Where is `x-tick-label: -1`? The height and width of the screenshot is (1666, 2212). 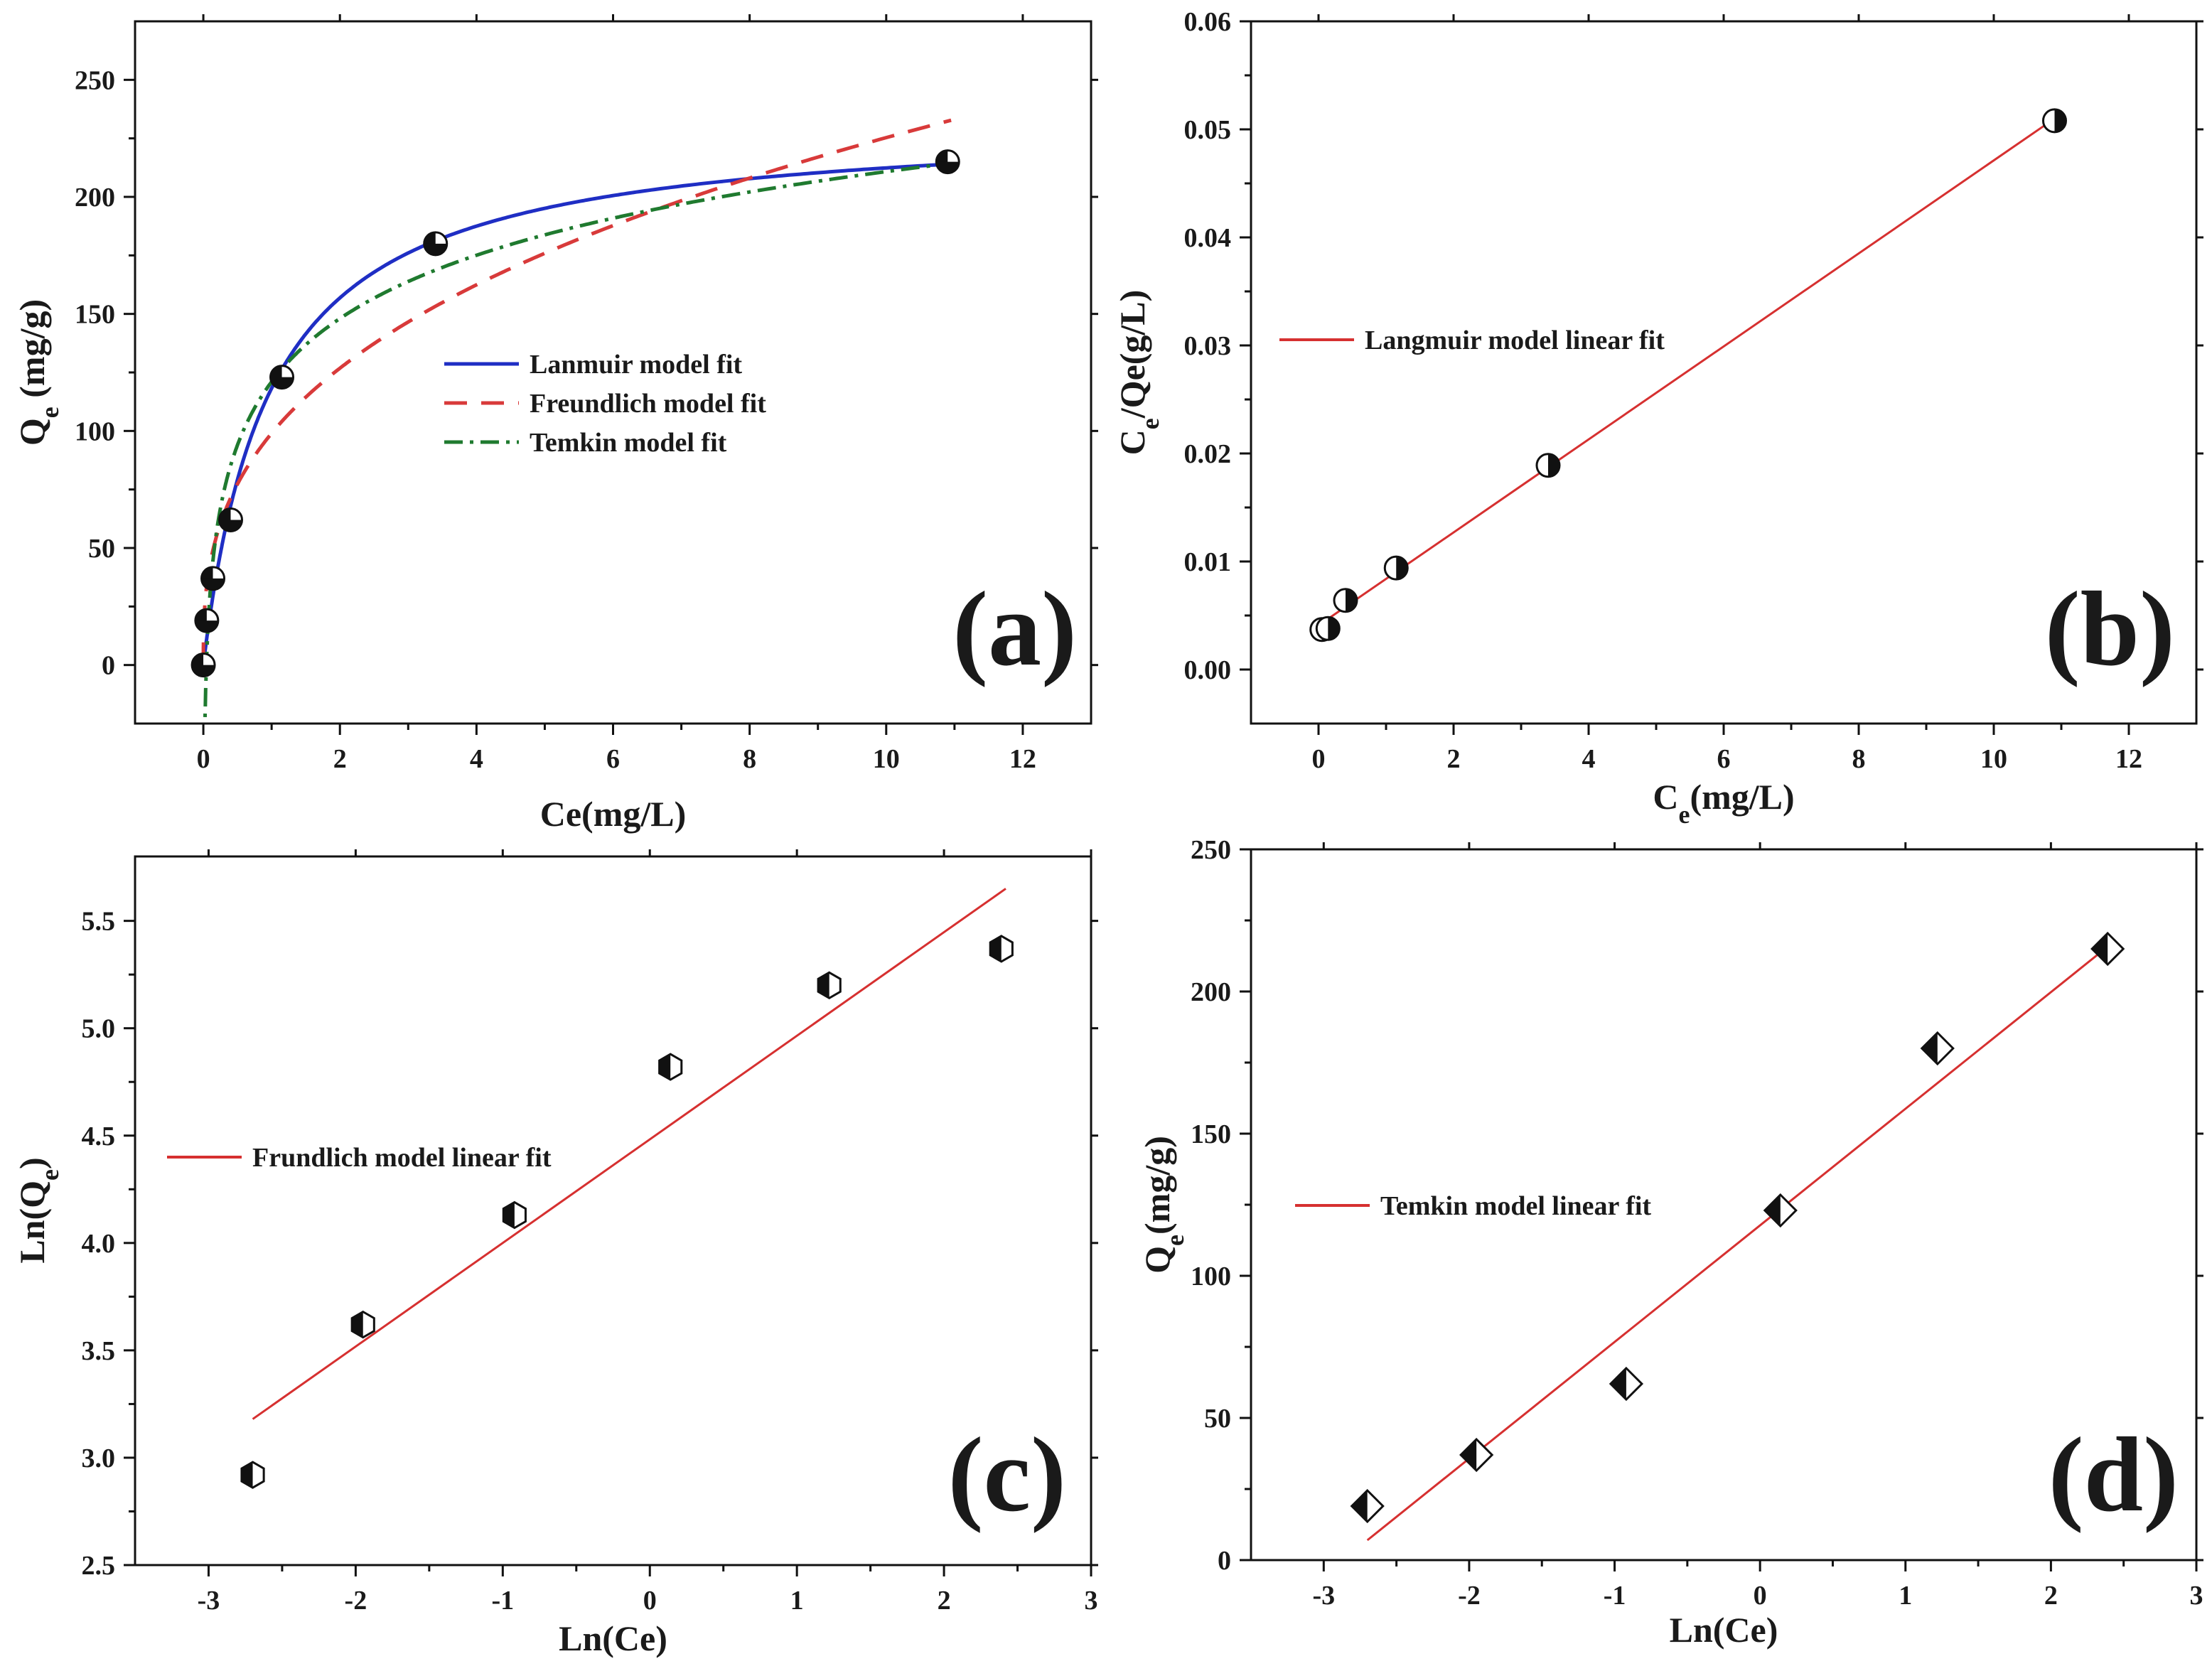 x-tick-label: -1 is located at coordinates (502, 1601).